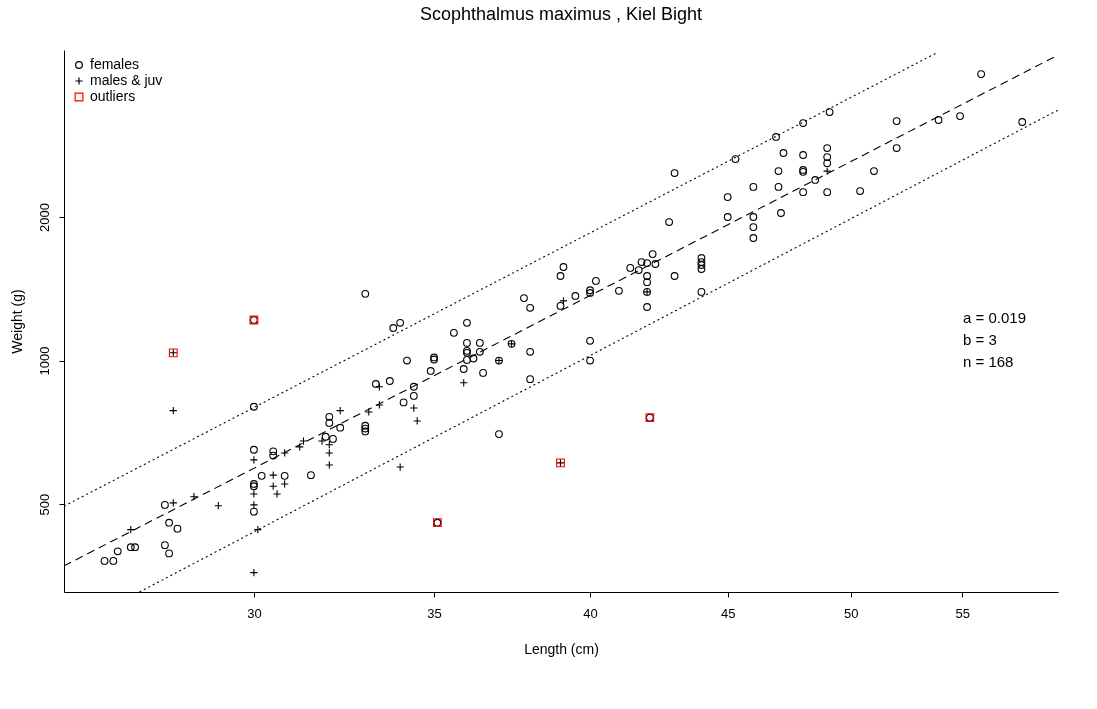 This screenshot has height=709, width=1097. I want to click on x-axis-title: Length (cm), so click(561, 648).